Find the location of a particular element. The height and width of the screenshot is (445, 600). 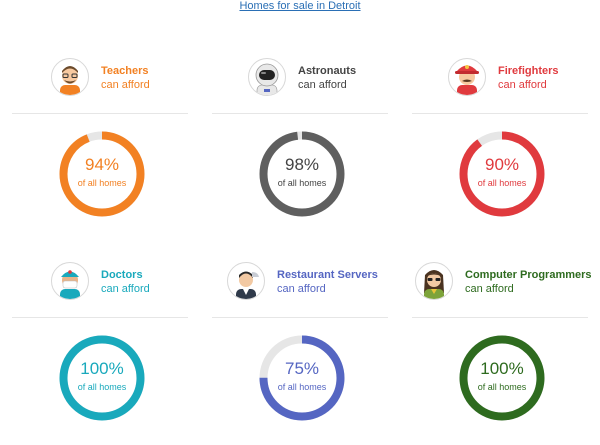

card-title: Doctors is located at coordinates (122, 275).